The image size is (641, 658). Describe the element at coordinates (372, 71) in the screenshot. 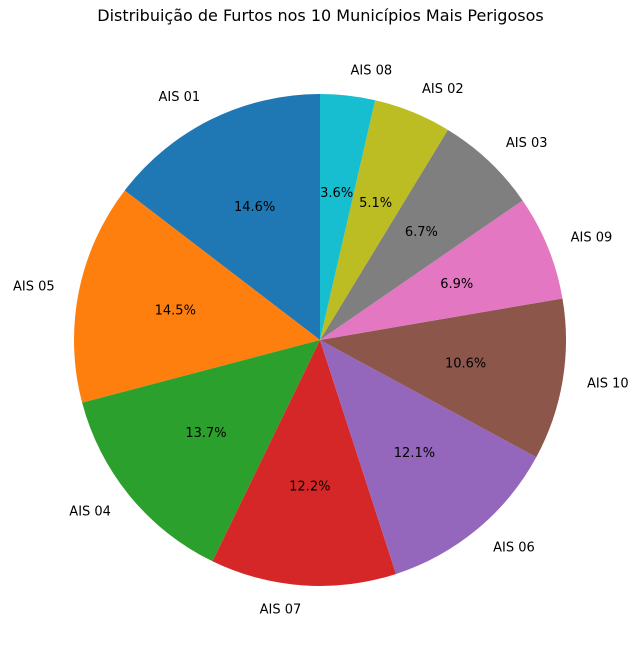

I see `slice-label: AIS 08` at that location.